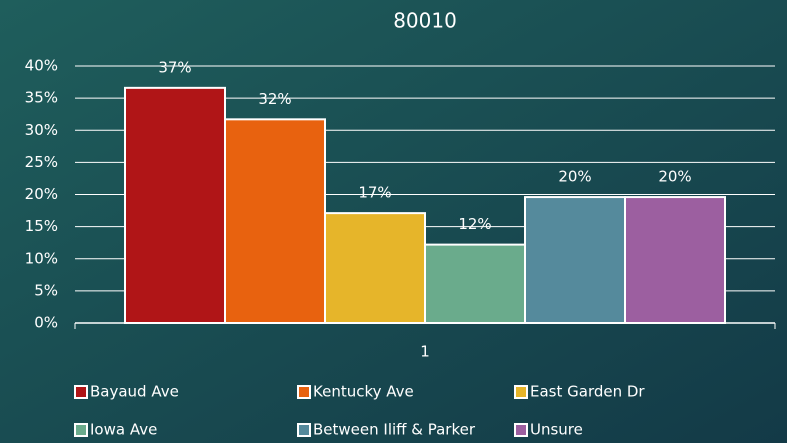 The image size is (787, 443). What do you see at coordinates (274, 99) in the screenshot?
I see `data-label: 32%` at bounding box center [274, 99].